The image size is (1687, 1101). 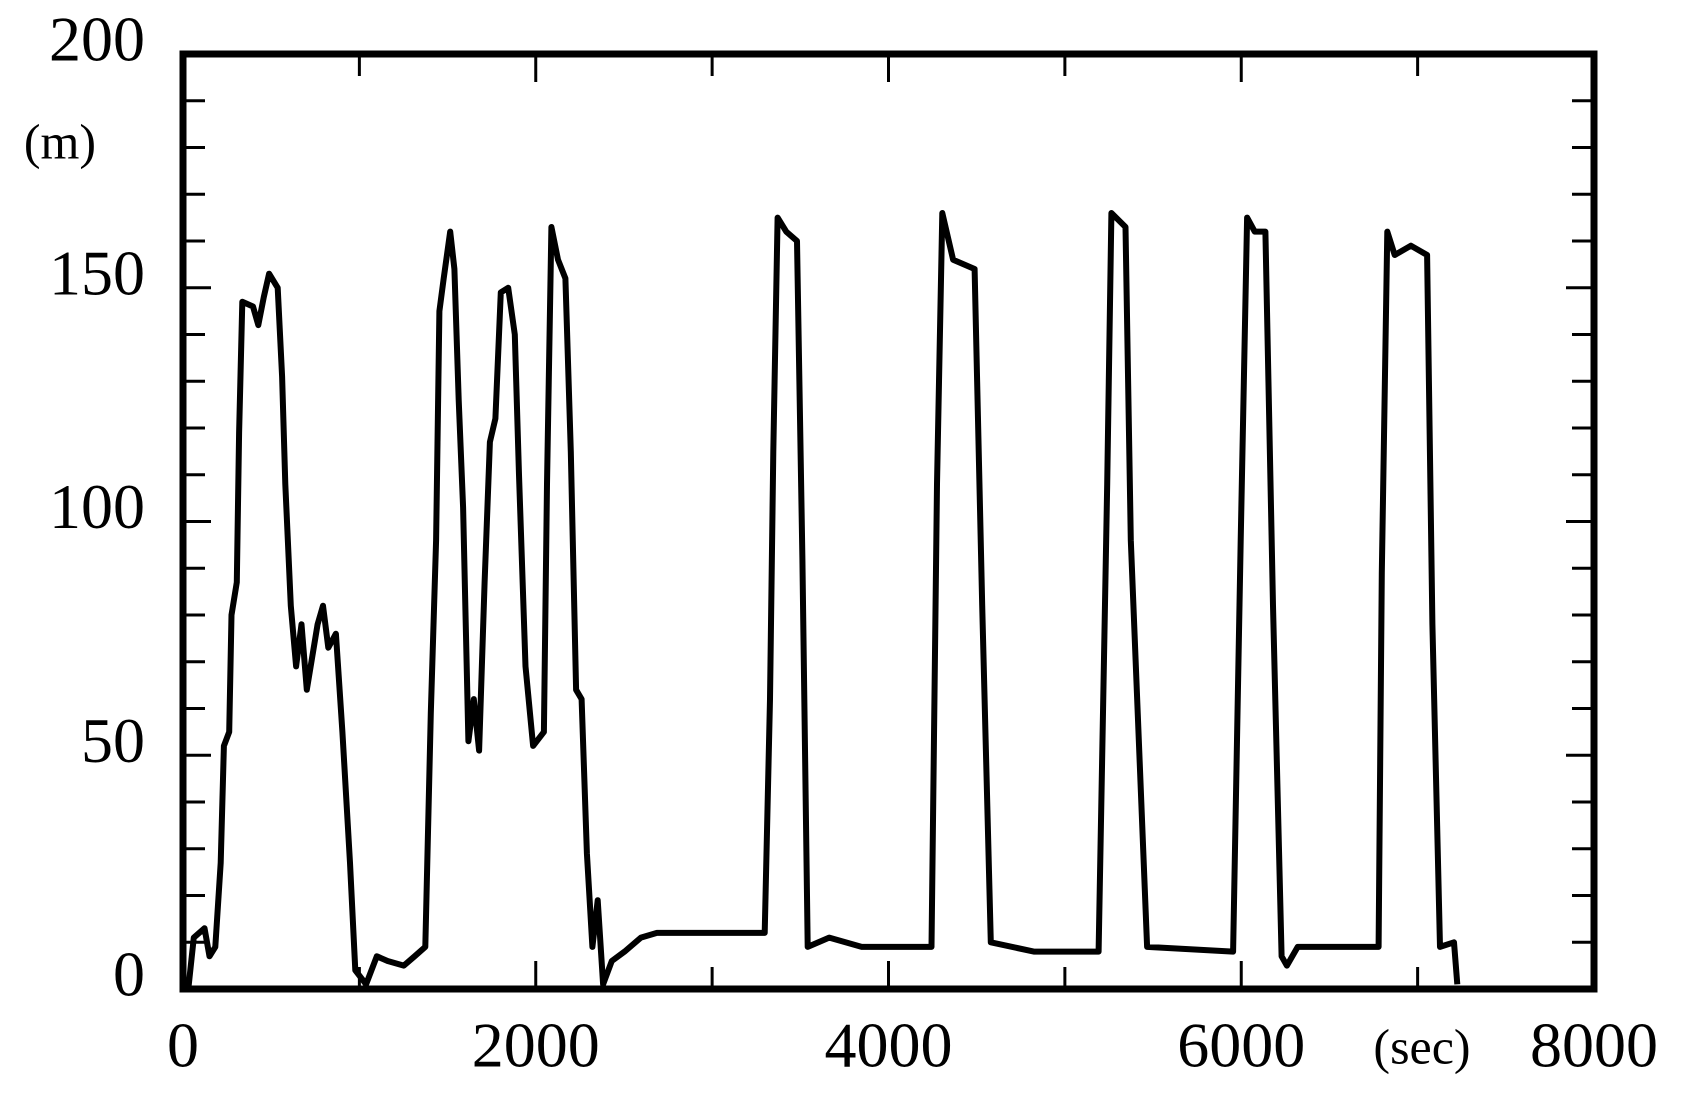 What do you see at coordinates (1421, 1046) in the screenshot?
I see `x-axis-label: (sec)` at bounding box center [1421, 1046].